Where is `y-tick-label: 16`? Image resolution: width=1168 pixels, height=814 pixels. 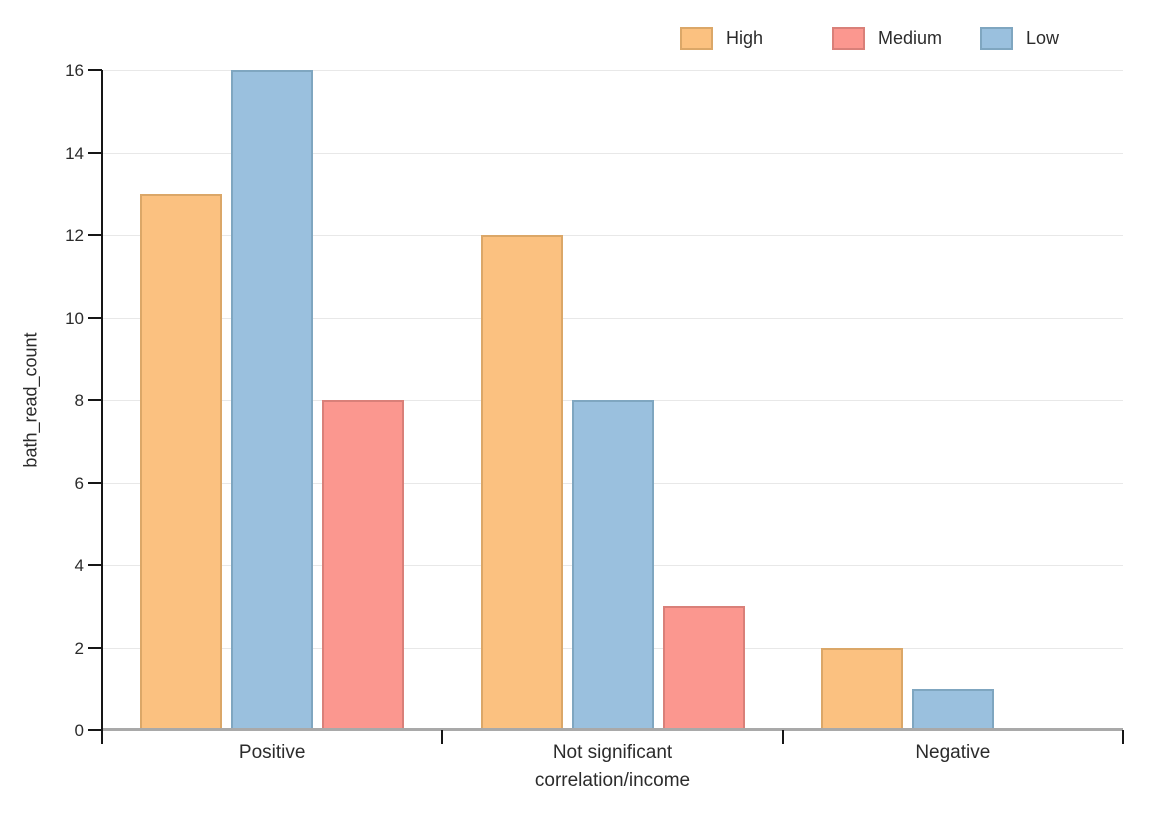
y-tick-label: 16 is located at coordinates (74, 70).